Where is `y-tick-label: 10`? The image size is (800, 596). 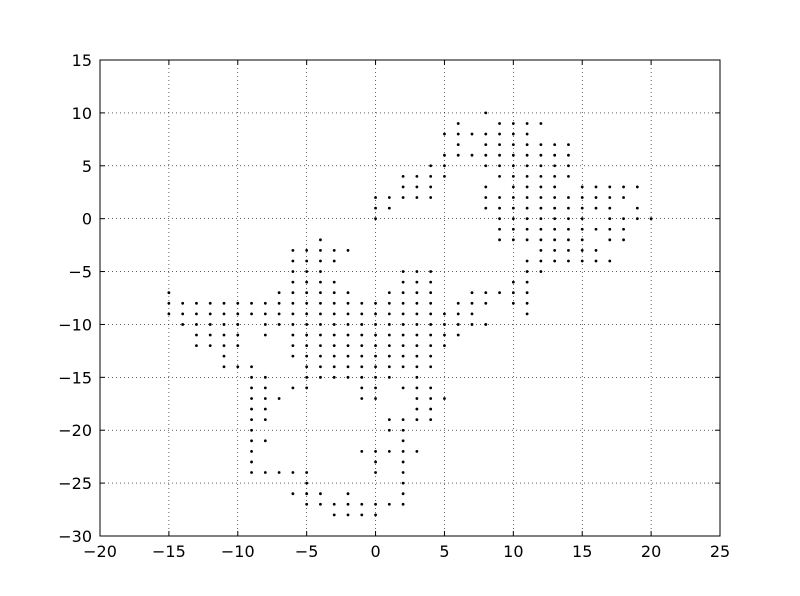 y-tick-label: 10 is located at coordinates (82, 113).